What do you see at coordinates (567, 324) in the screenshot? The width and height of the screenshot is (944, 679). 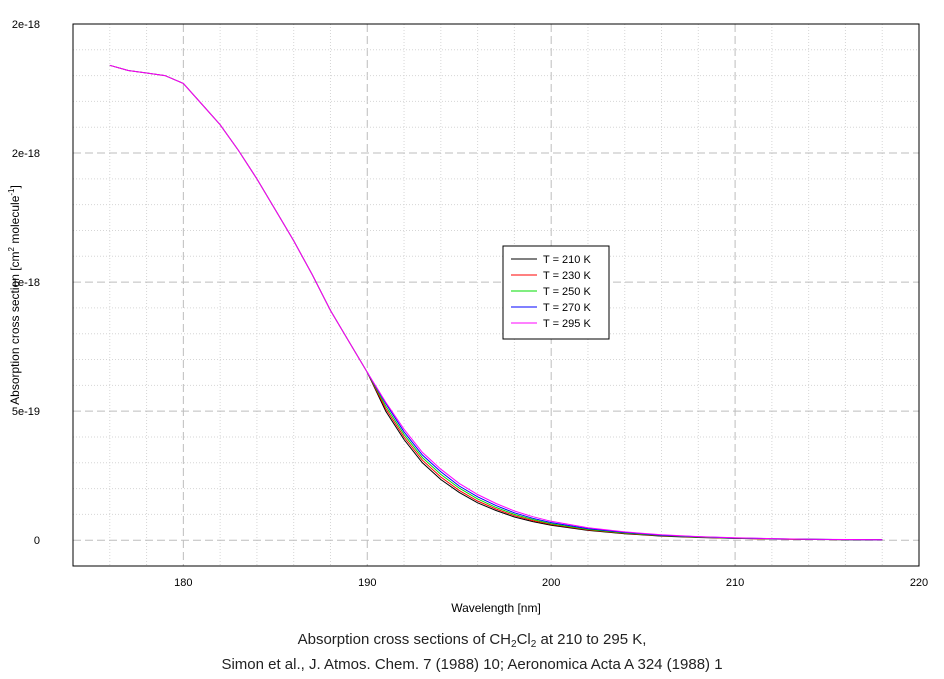 I see `legend-entry: T = 295 K` at bounding box center [567, 324].